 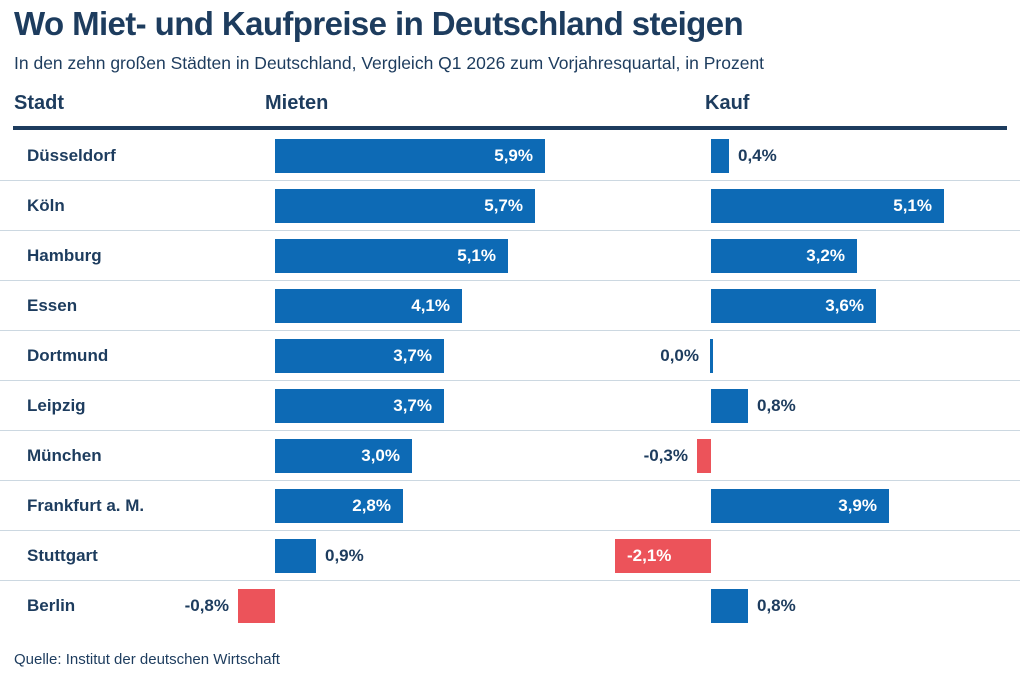 What do you see at coordinates (344, 555) in the screenshot?
I see `rent-value-label: 0,9%` at bounding box center [344, 555].